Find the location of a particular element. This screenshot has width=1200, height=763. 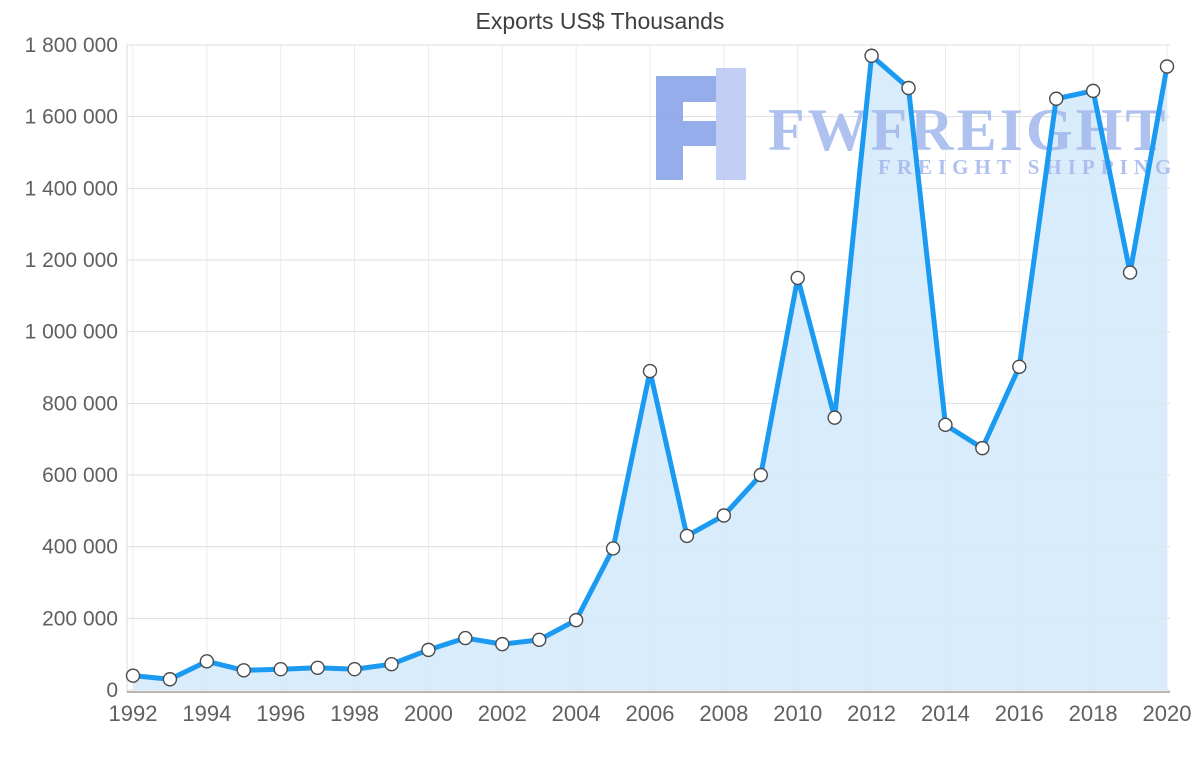

x-tick-label: 1992 is located at coordinates (133, 713).